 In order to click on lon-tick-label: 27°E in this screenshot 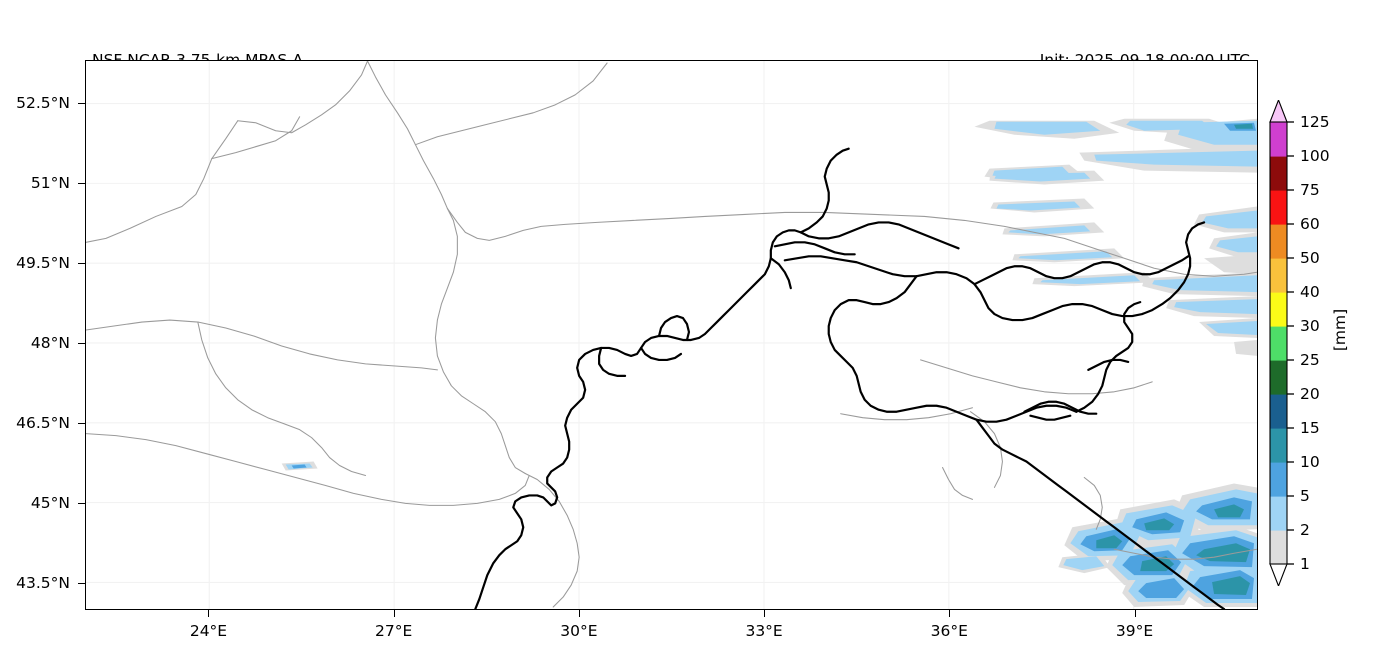, I will do `click(394, 631)`.